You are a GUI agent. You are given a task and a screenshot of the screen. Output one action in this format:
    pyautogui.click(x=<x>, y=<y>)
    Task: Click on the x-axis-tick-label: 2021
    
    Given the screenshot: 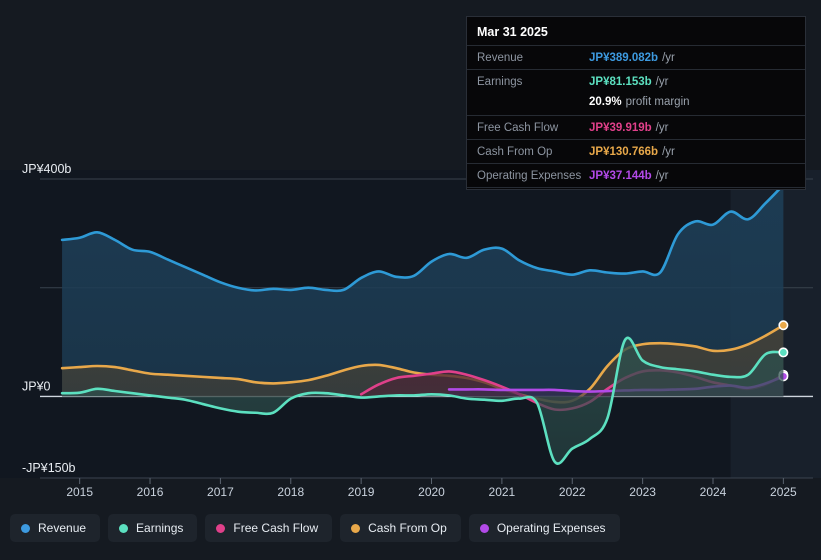 What is the action you would take?
    pyautogui.click(x=502, y=492)
    